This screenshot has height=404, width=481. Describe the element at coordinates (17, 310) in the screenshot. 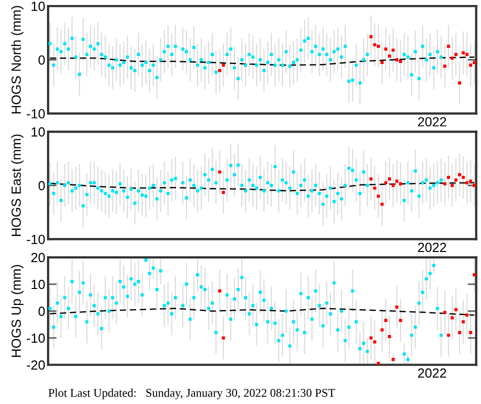

I see `y-axis-title: HOGS Up (mm)` at that location.